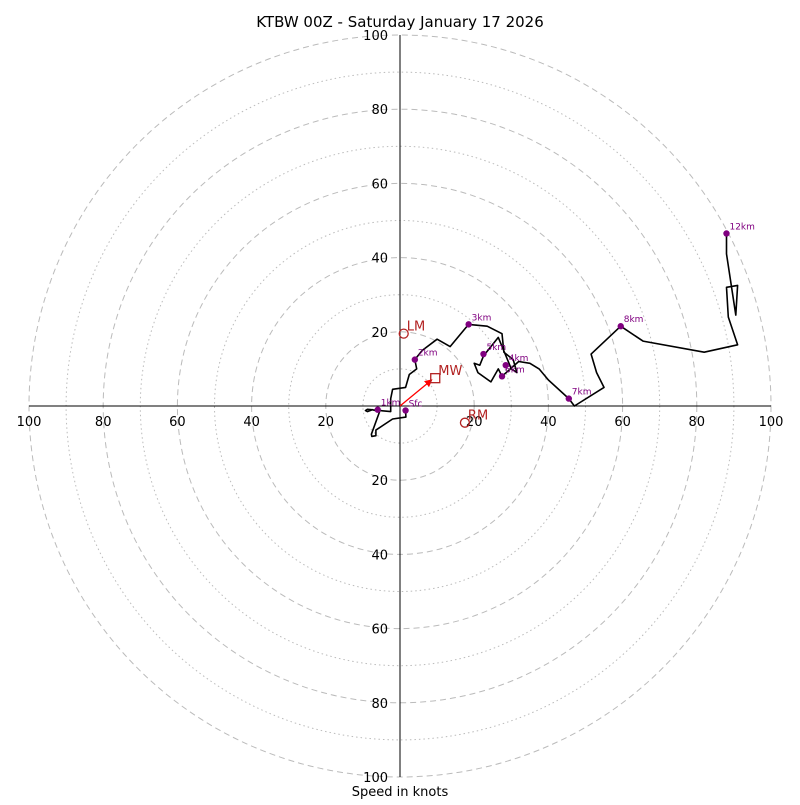 The height and width of the screenshot is (805, 800). I want to click on height-point-2km, so click(415, 359).